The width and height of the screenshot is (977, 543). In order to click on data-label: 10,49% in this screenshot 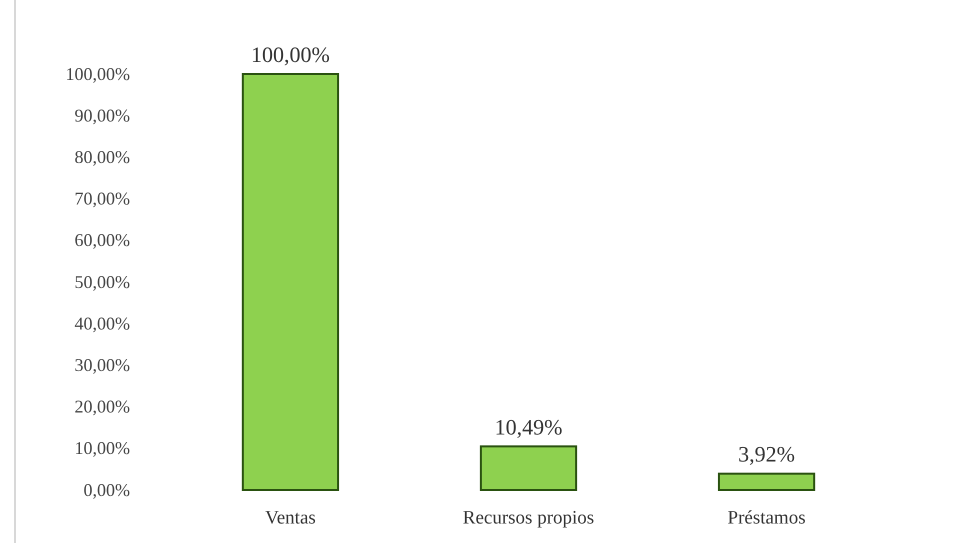, I will do `click(528, 427)`.